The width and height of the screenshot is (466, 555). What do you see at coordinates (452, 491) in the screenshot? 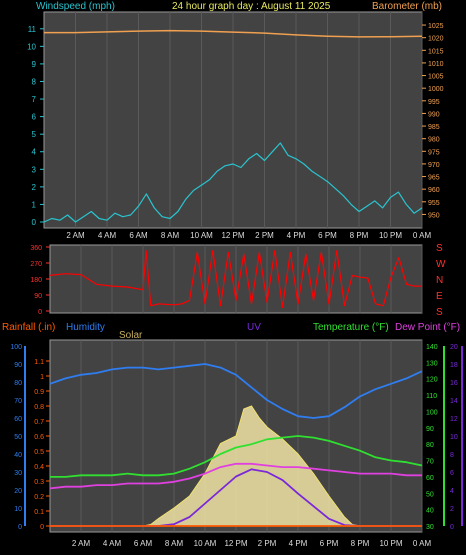
I see `uv-tick-label: 4` at bounding box center [452, 491].